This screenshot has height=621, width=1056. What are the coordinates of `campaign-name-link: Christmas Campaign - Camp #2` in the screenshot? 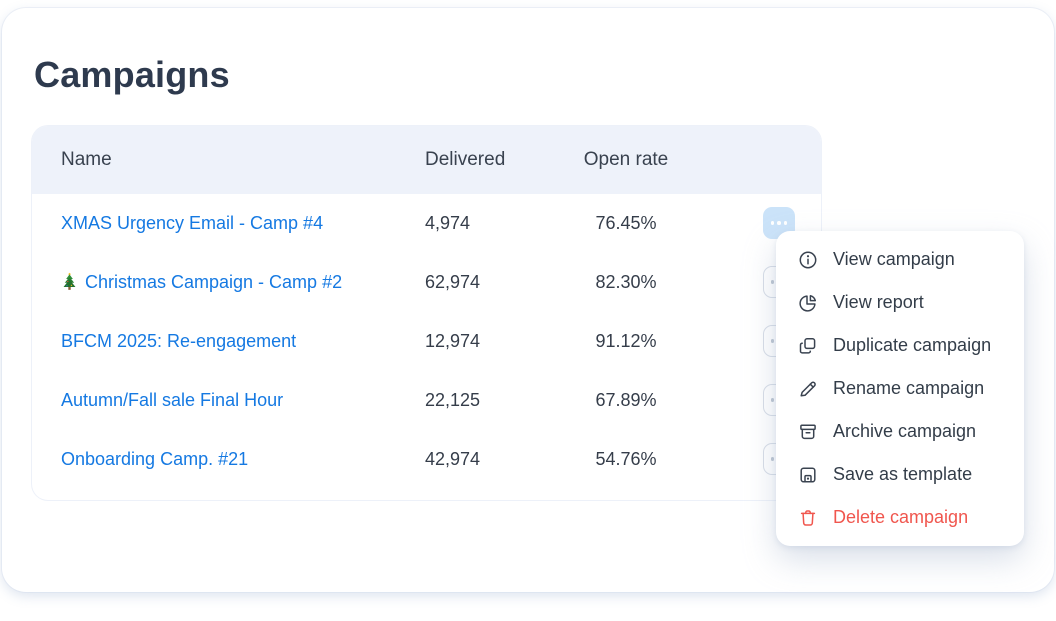 It's located at (201, 282).